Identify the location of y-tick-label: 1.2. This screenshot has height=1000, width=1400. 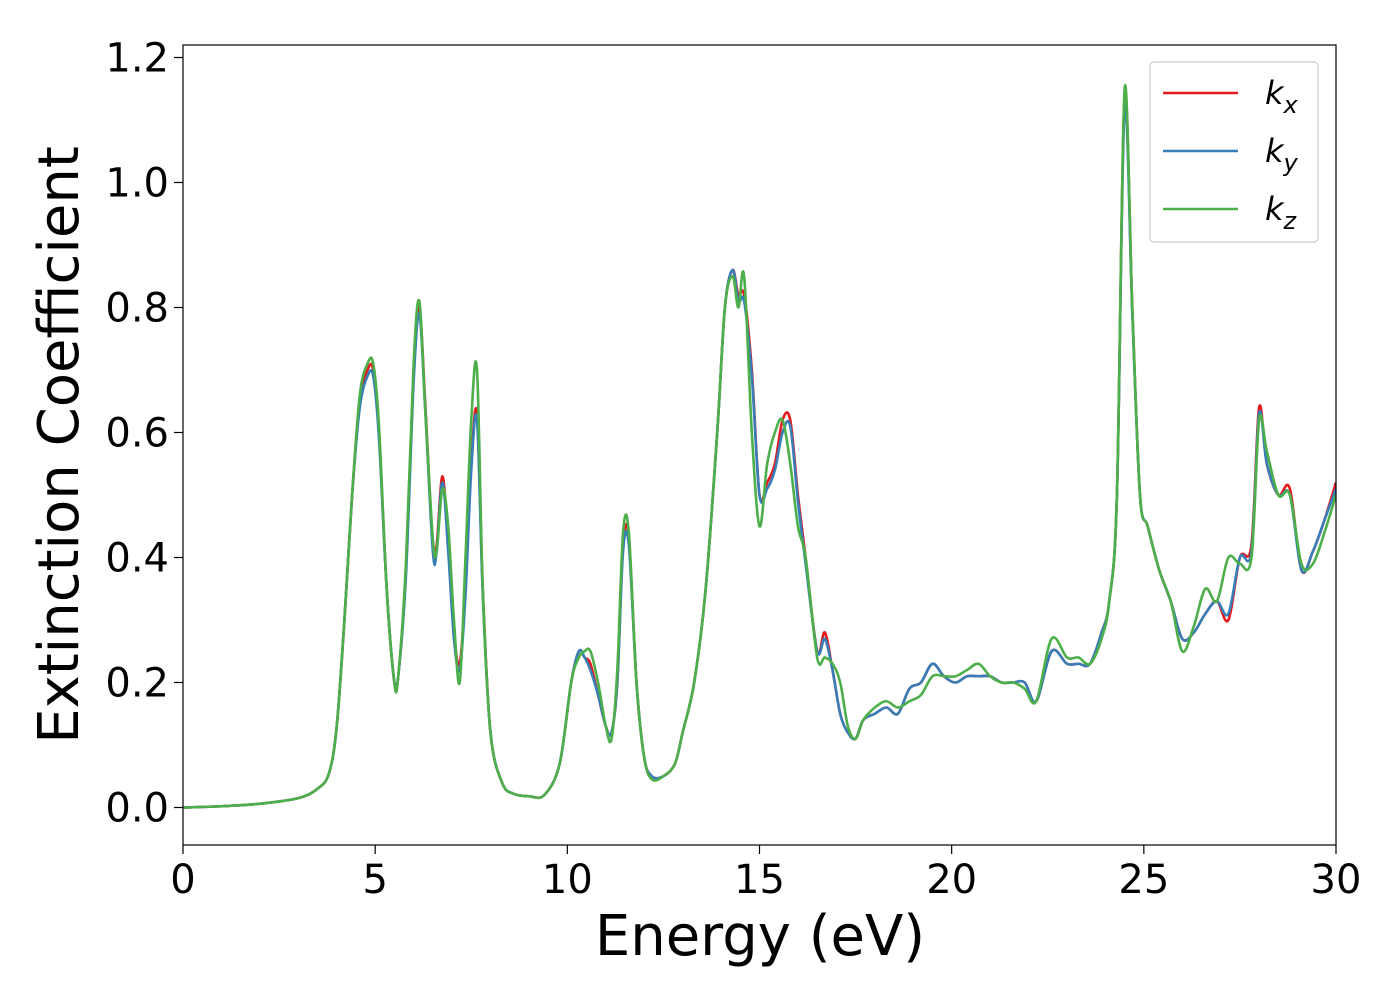
(137, 59).